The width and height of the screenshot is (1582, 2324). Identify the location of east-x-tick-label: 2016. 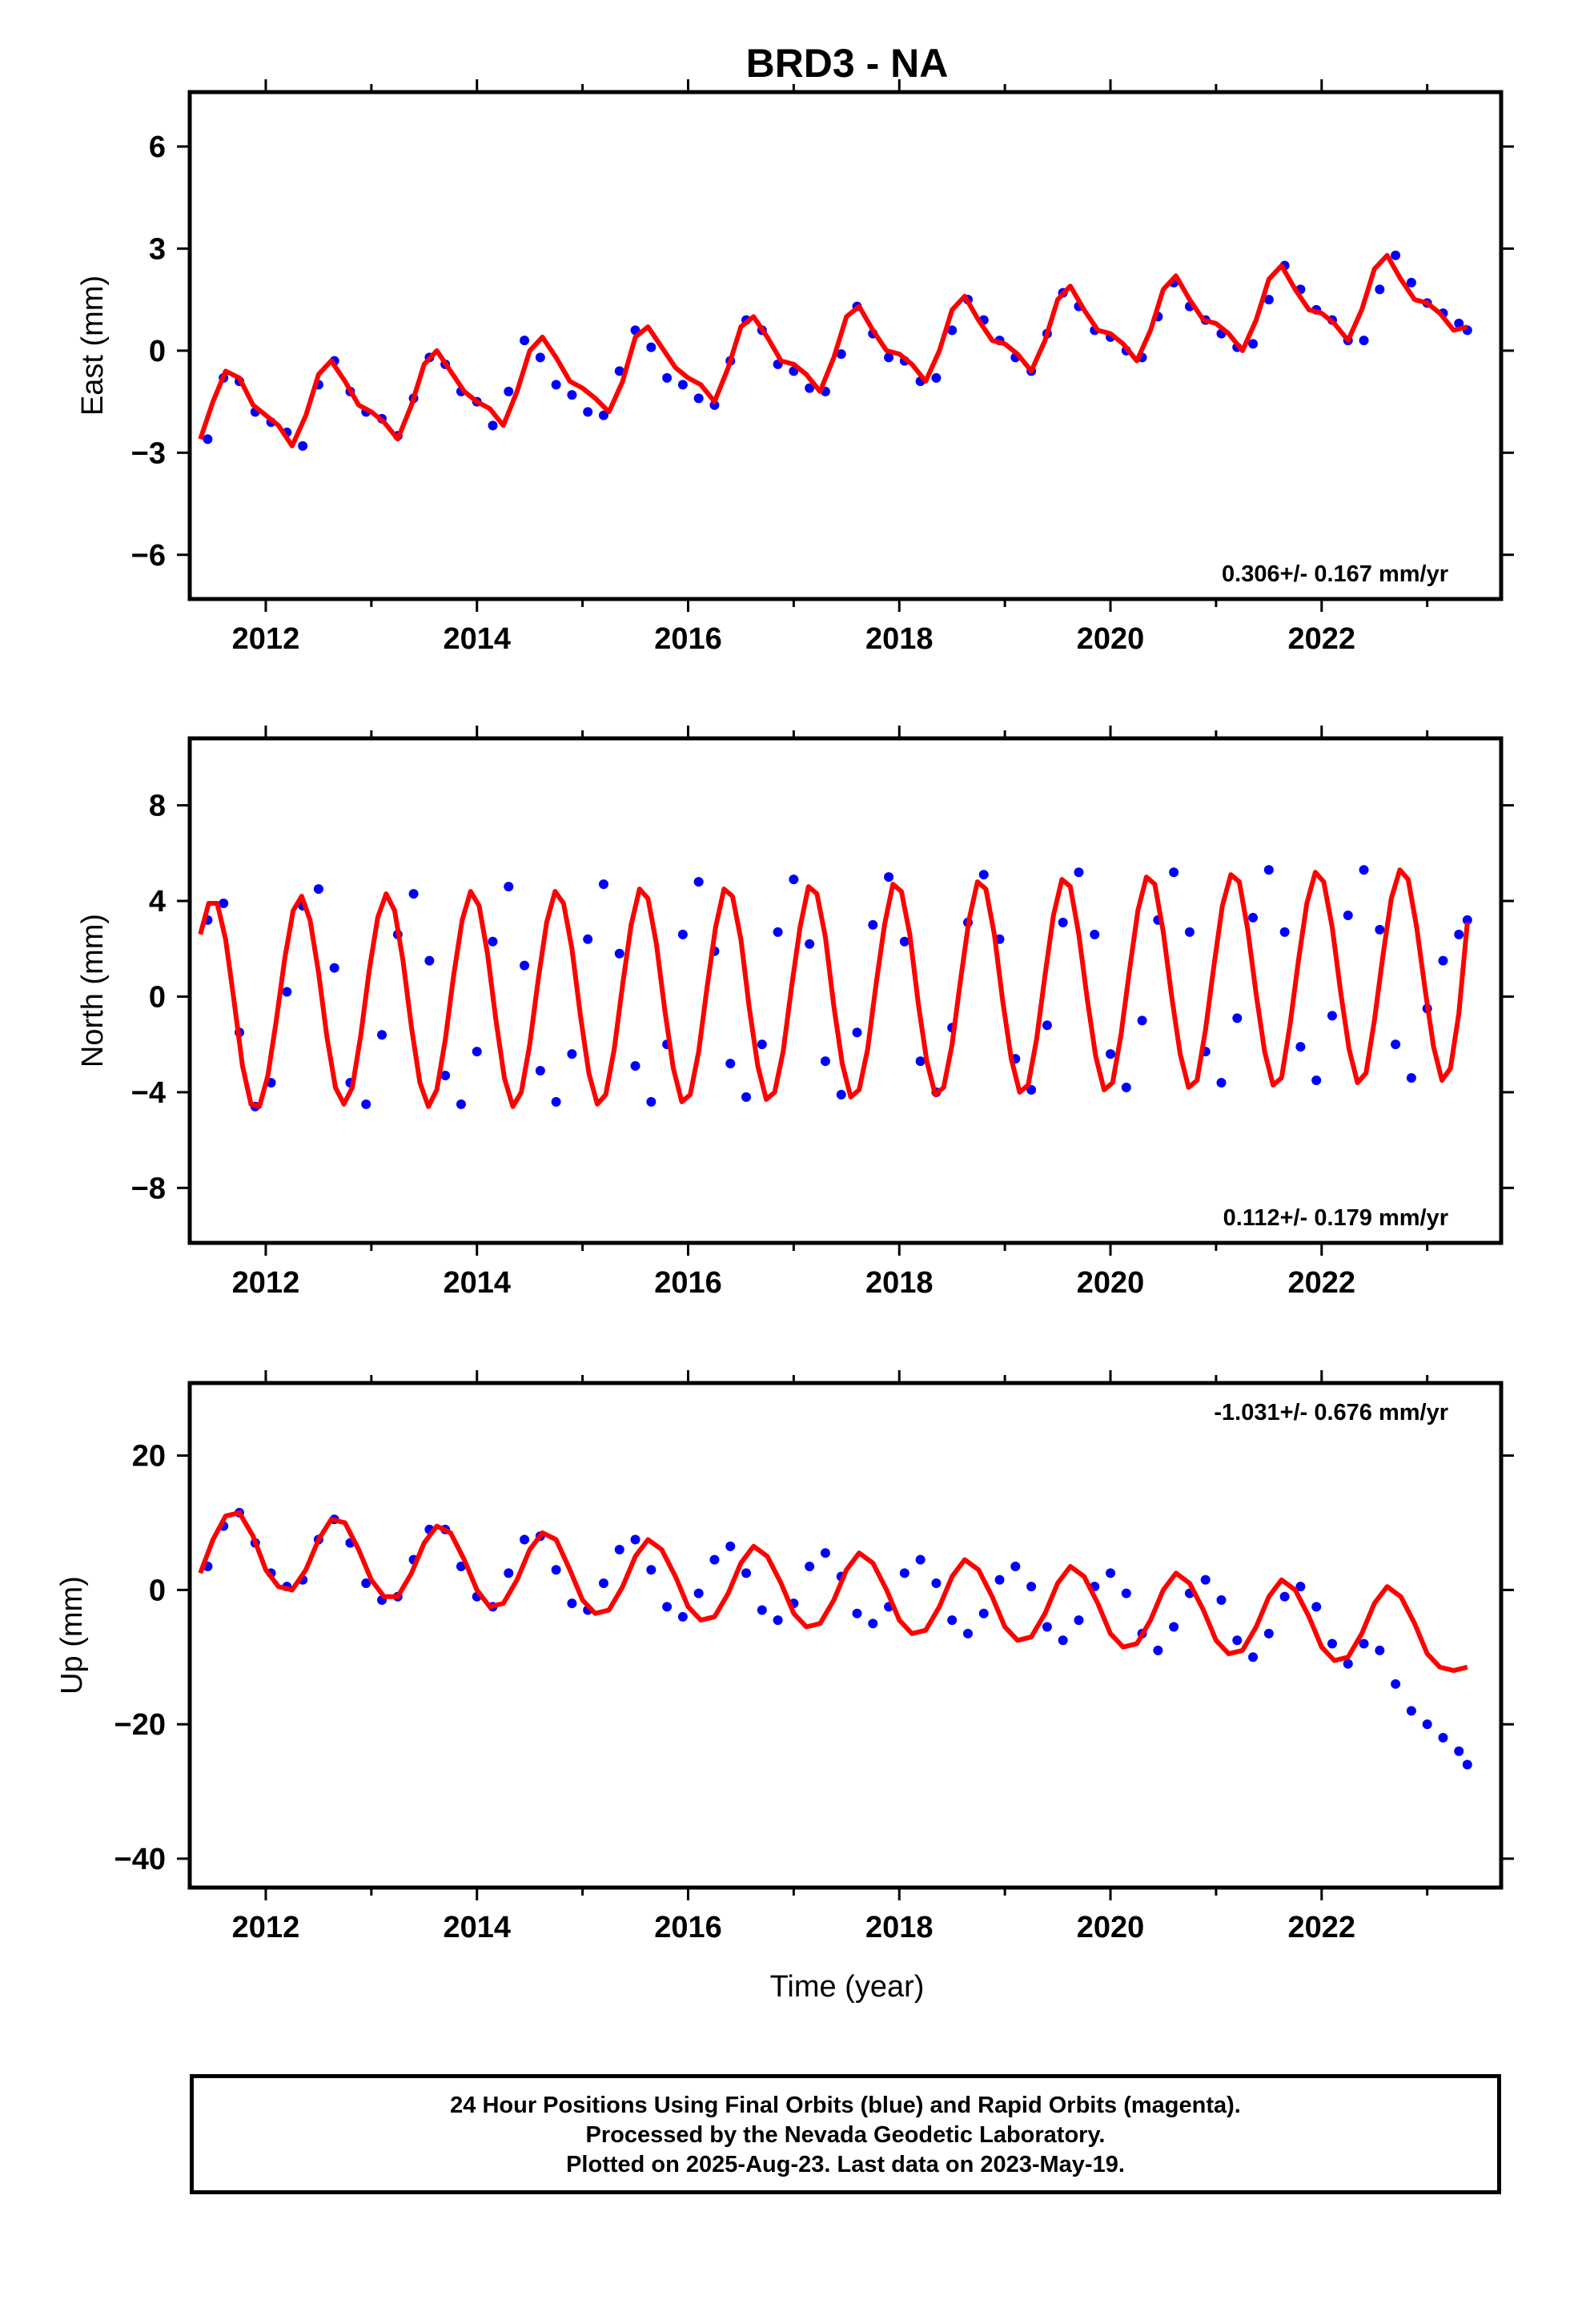
(688, 639).